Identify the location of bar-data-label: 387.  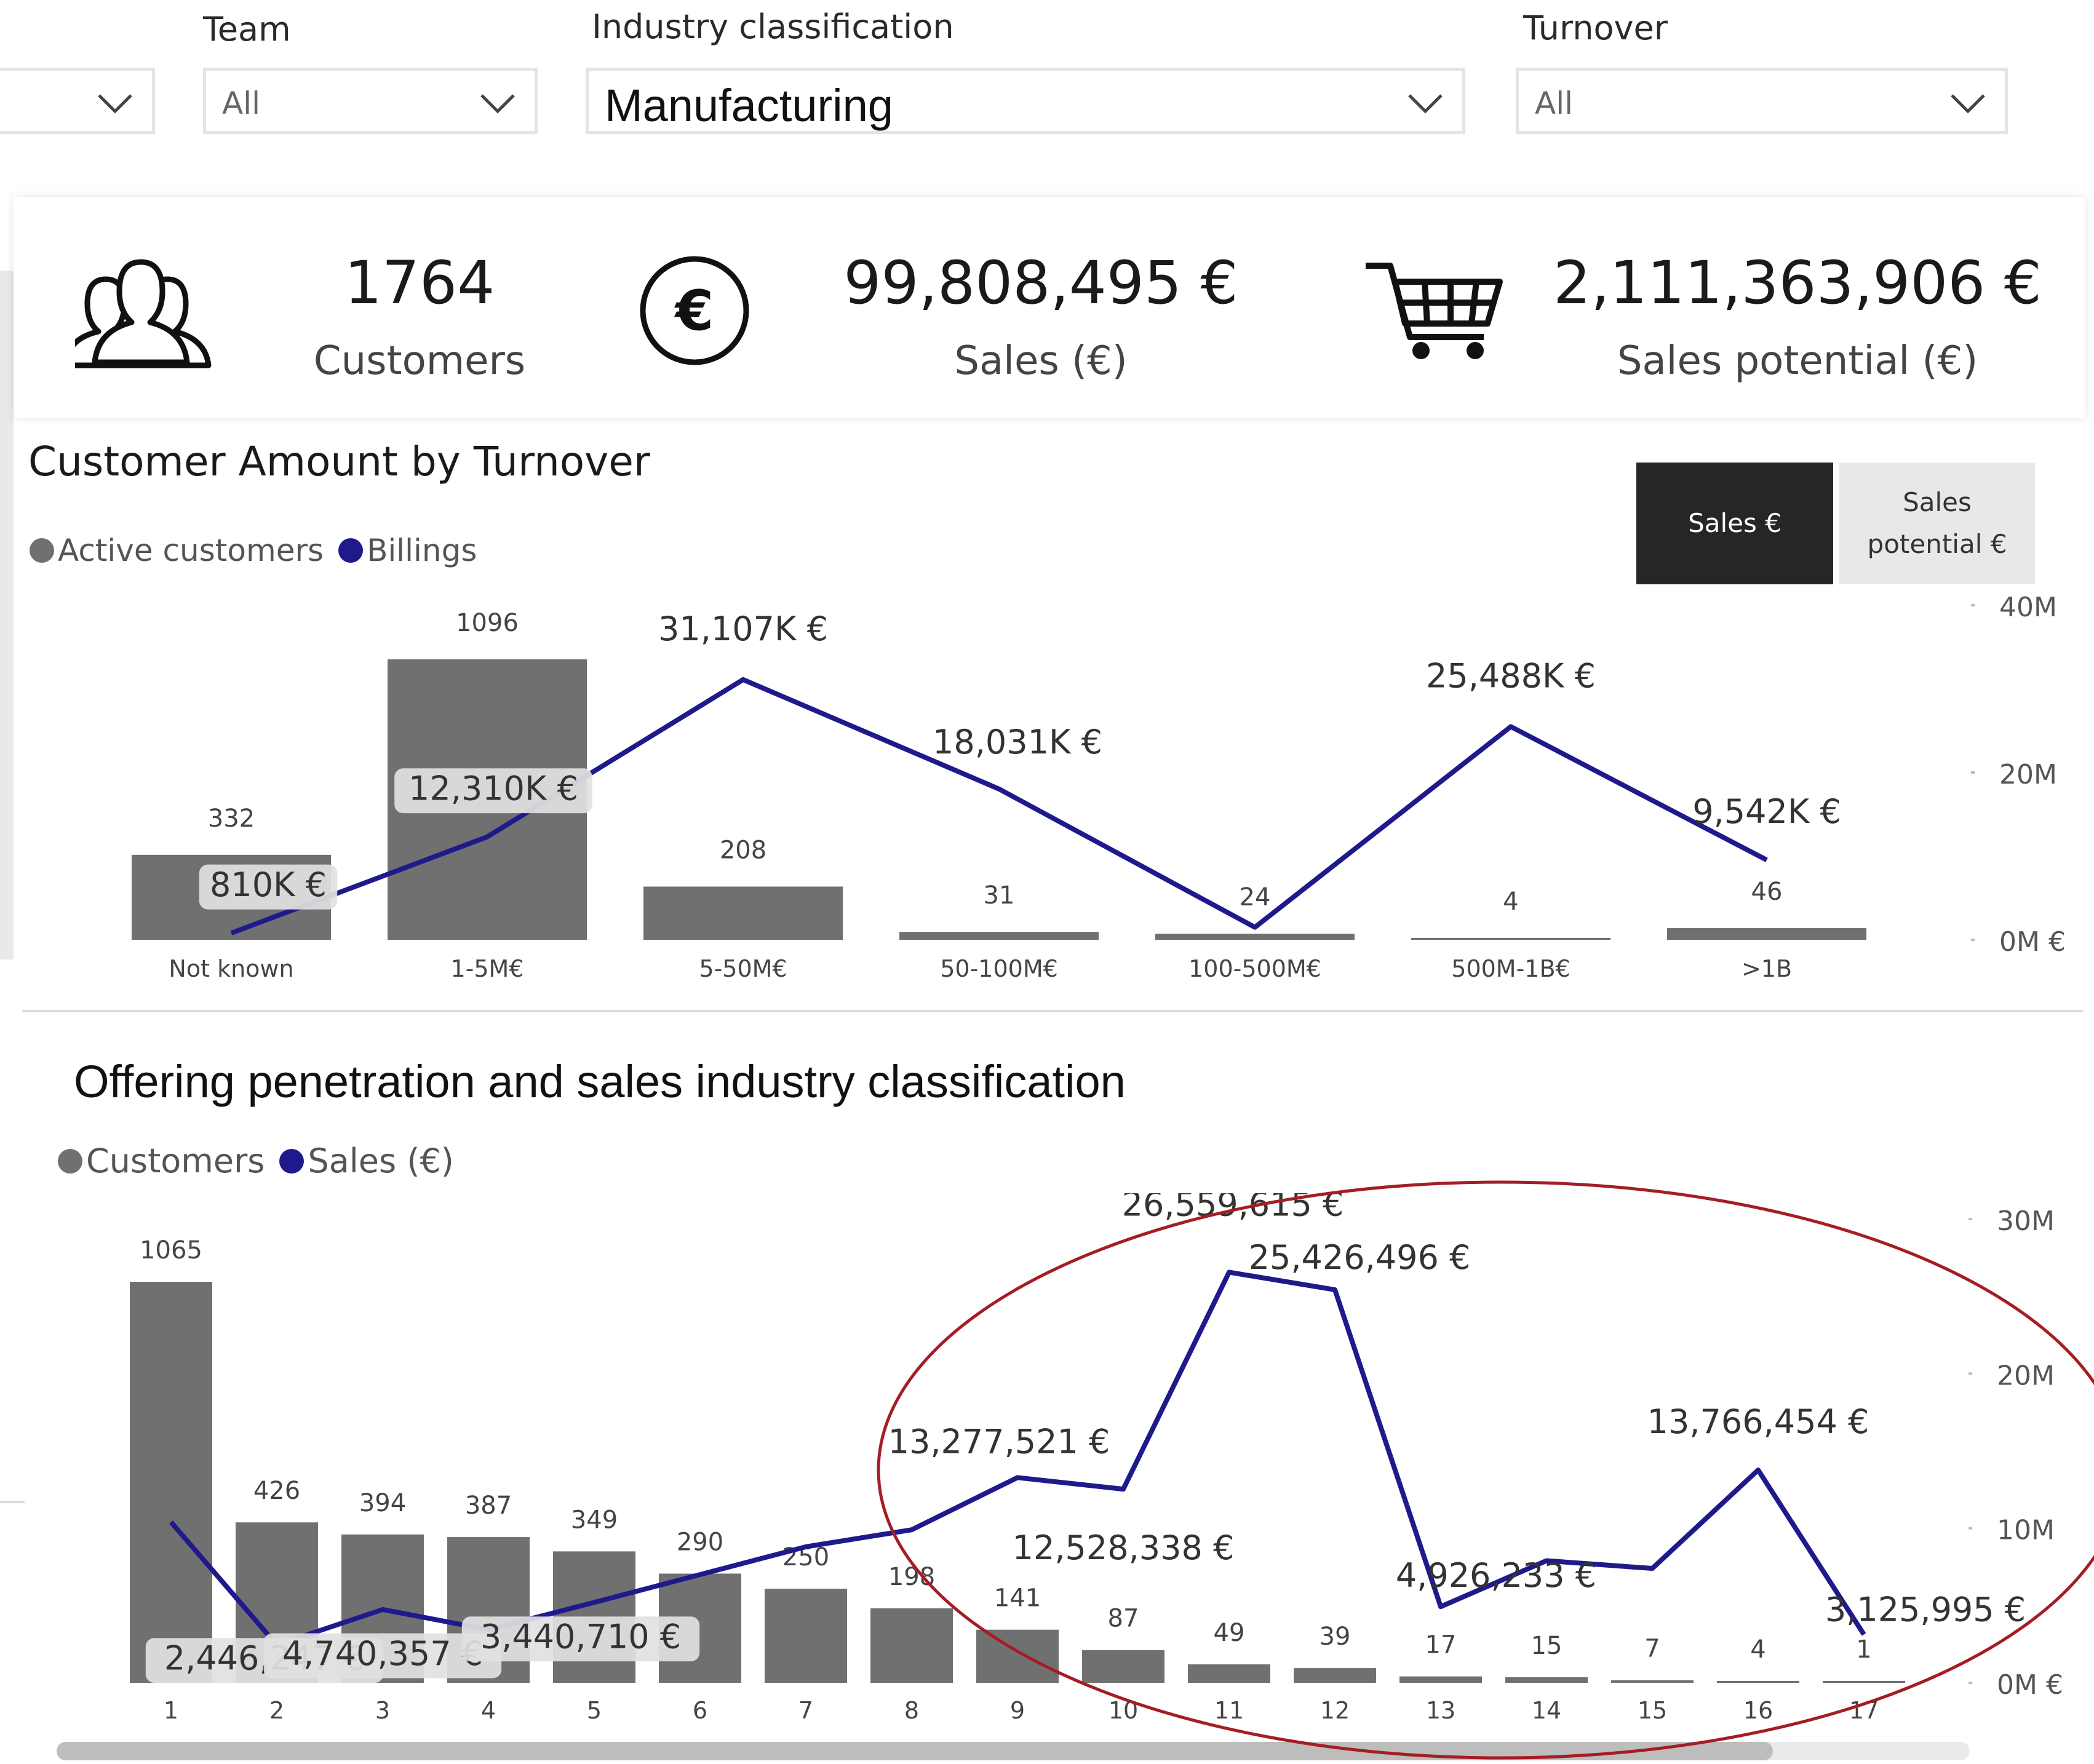
(488, 1506).